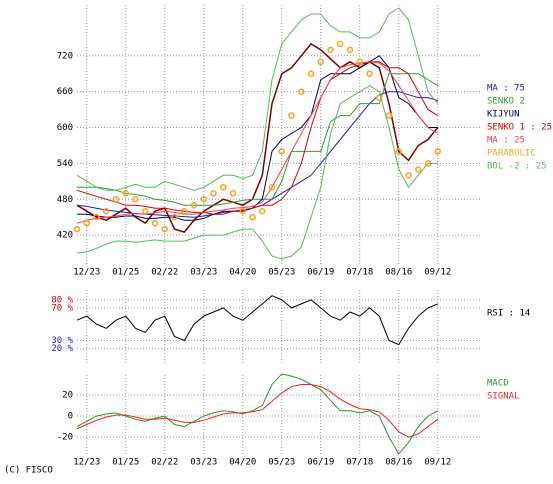 The image size is (553, 484). Describe the element at coordinates (65, 92) in the screenshot. I see `y-tick-label: 660` at that location.